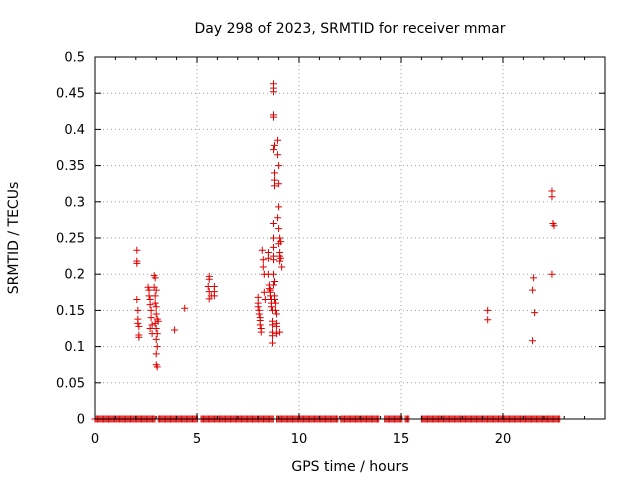 This screenshot has width=640, height=480. Describe the element at coordinates (74, 202) in the screenshot. I see `y-tick-label: 0.3` at that location.